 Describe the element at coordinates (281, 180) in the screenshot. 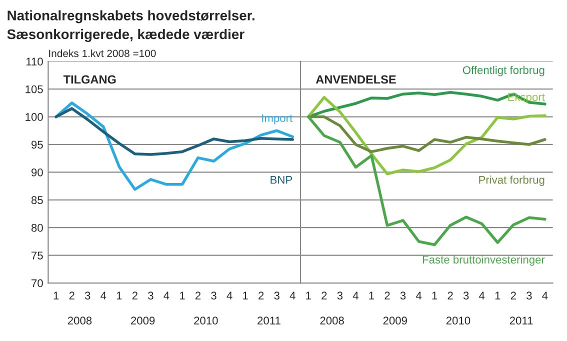

I see `text: BNP` at that location.